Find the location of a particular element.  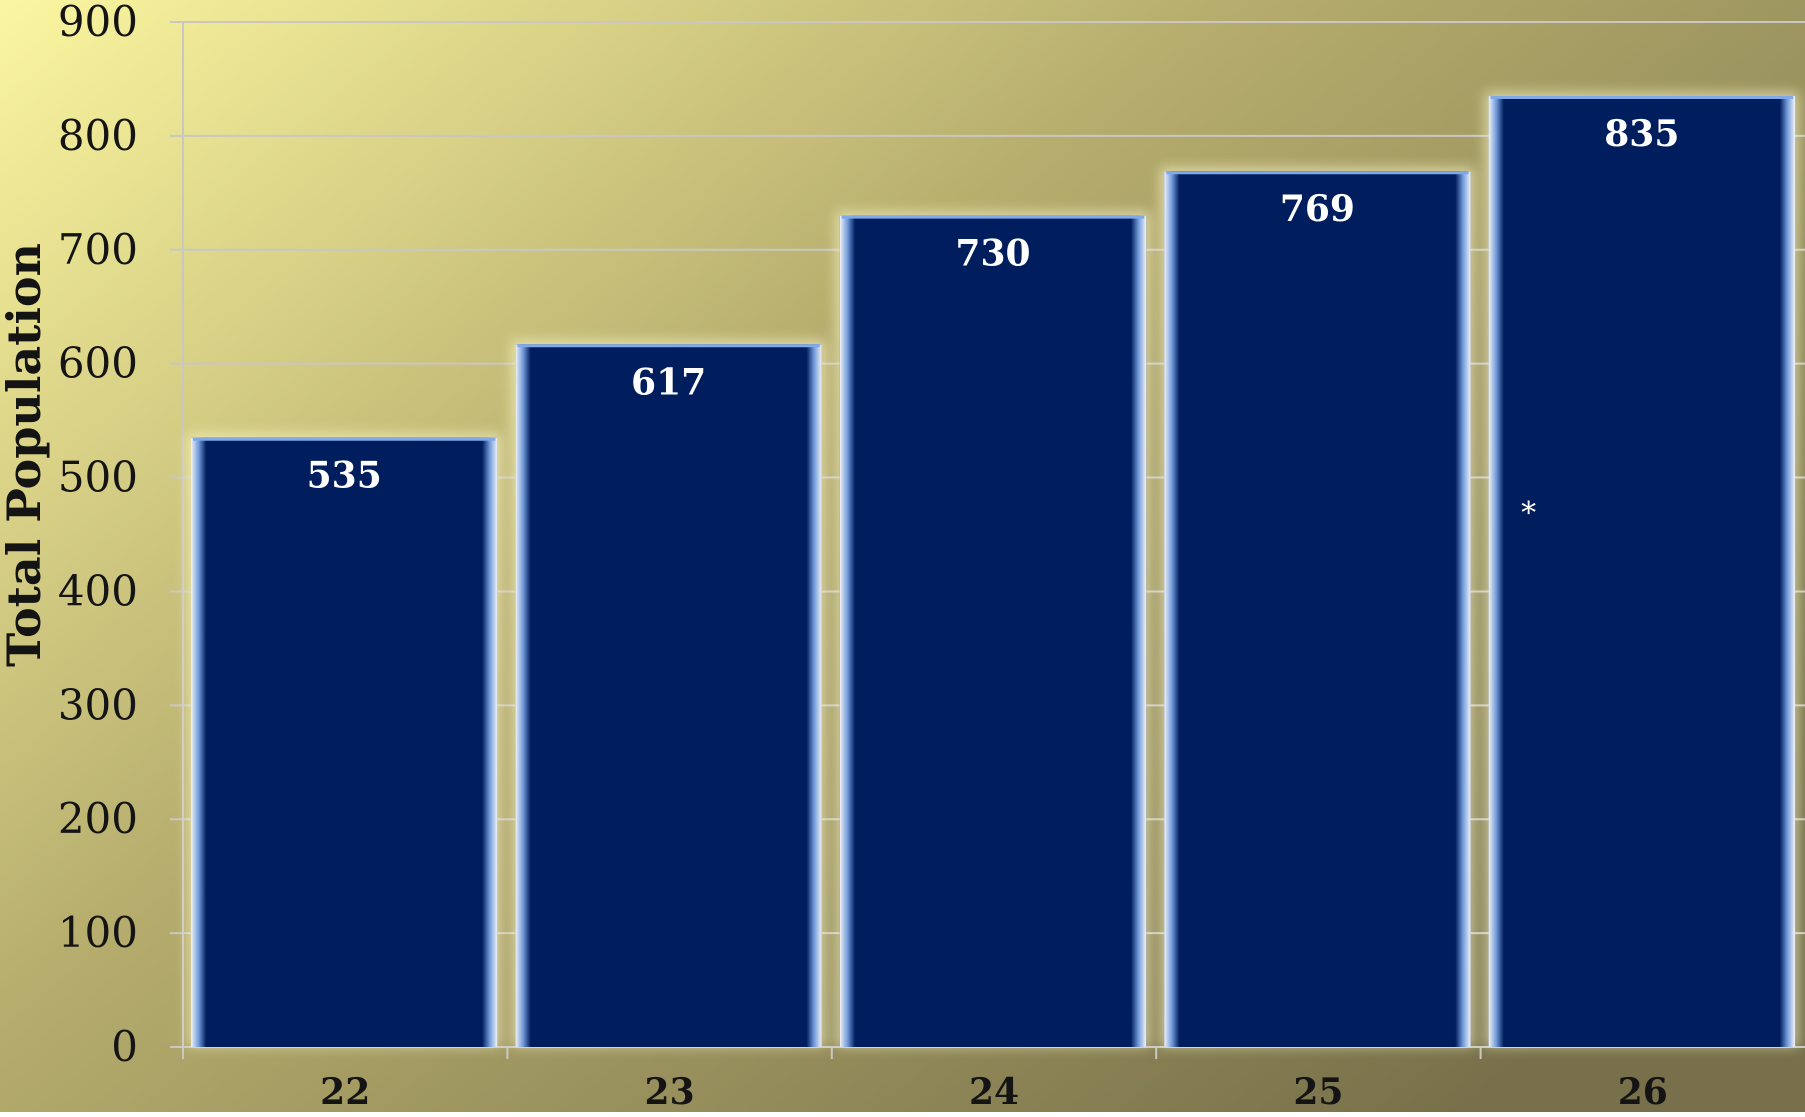

x-tick-label: 23 is located at coordinates (670, 1091).